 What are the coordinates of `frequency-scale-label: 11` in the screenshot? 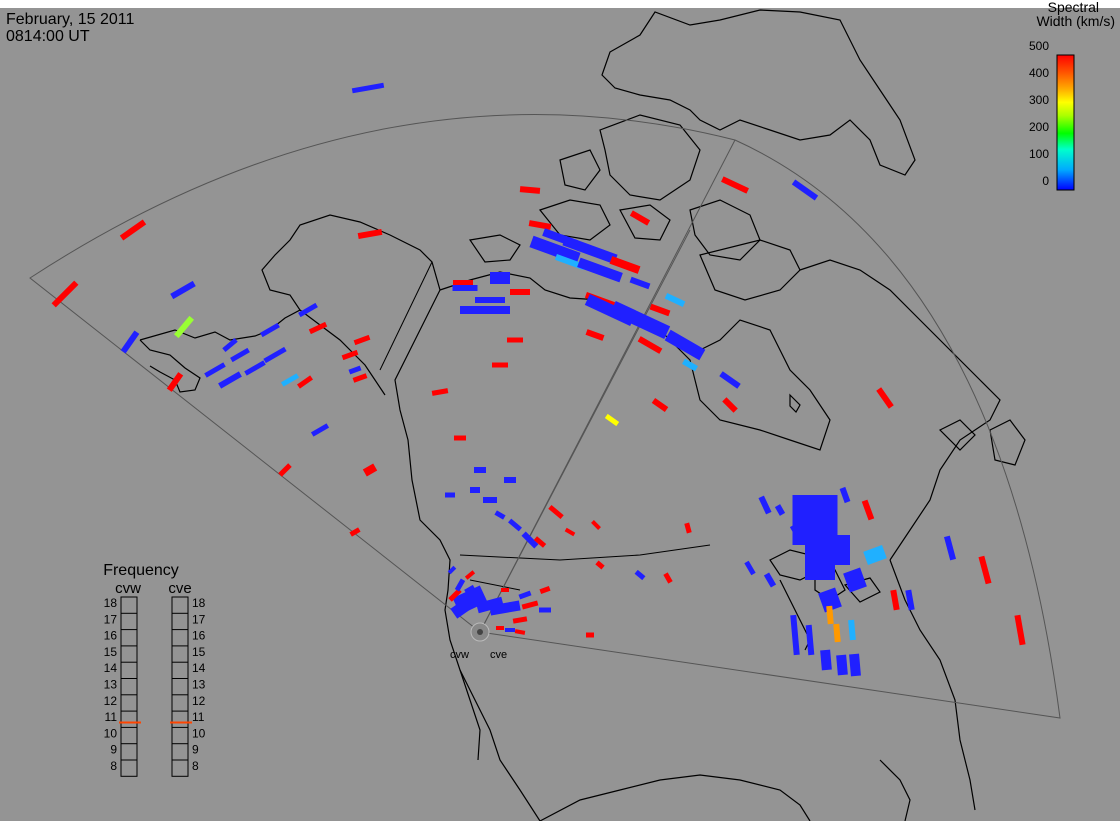 It's located at (198, 717).